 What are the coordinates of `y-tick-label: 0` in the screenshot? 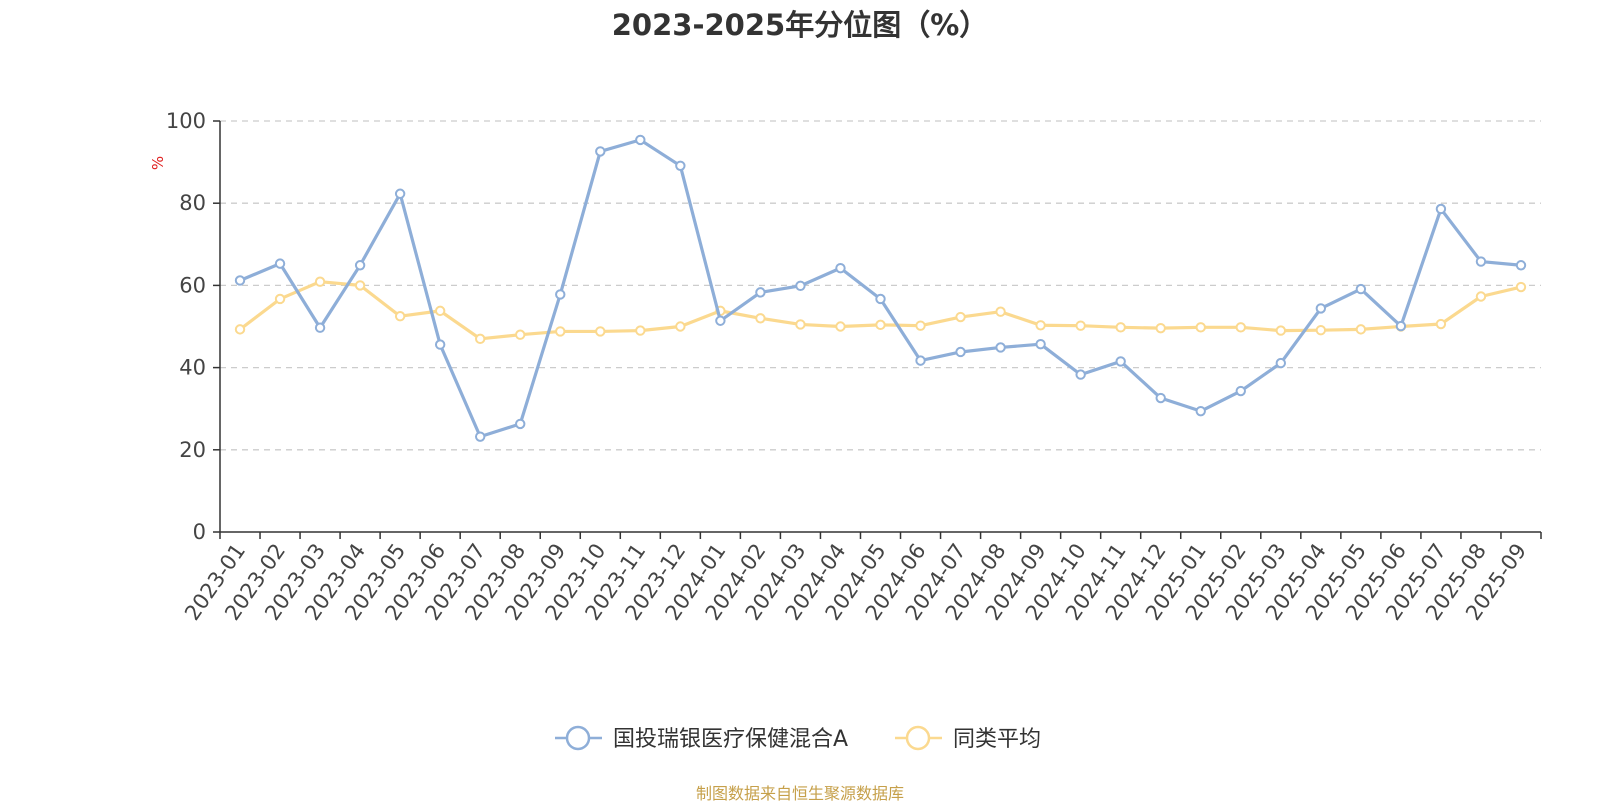 It's located at (199, 532).